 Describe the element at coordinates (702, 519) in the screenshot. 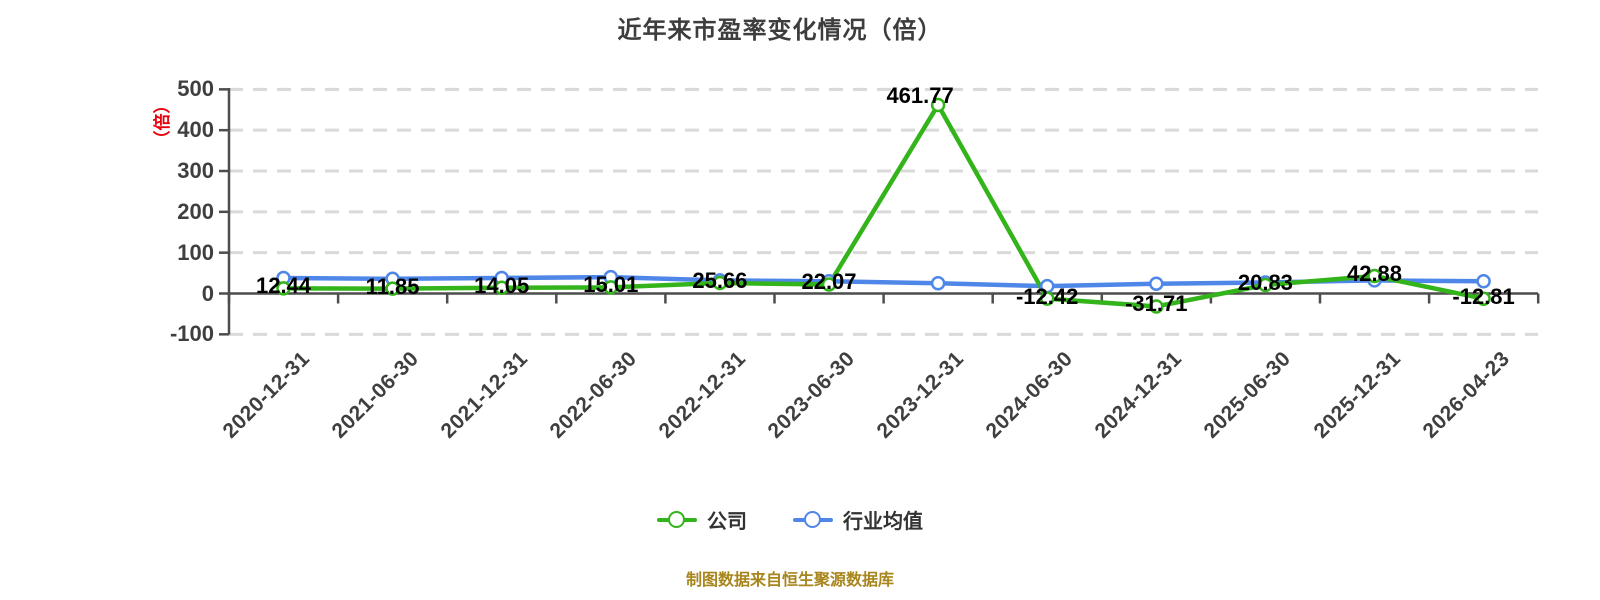

I see `legend-item-company: 公司` at that location.